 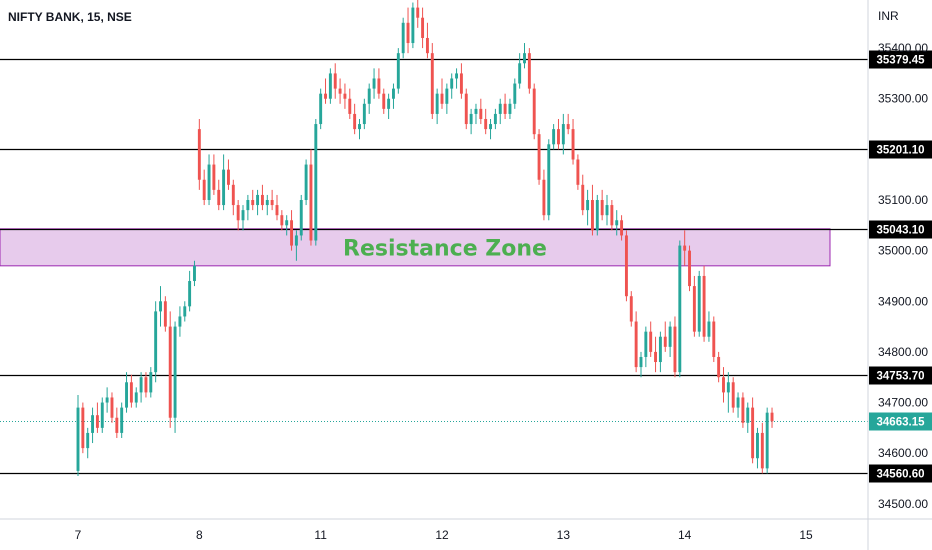 I want to click on price-tick-label: 35300.00, so click(x=903, y=99).